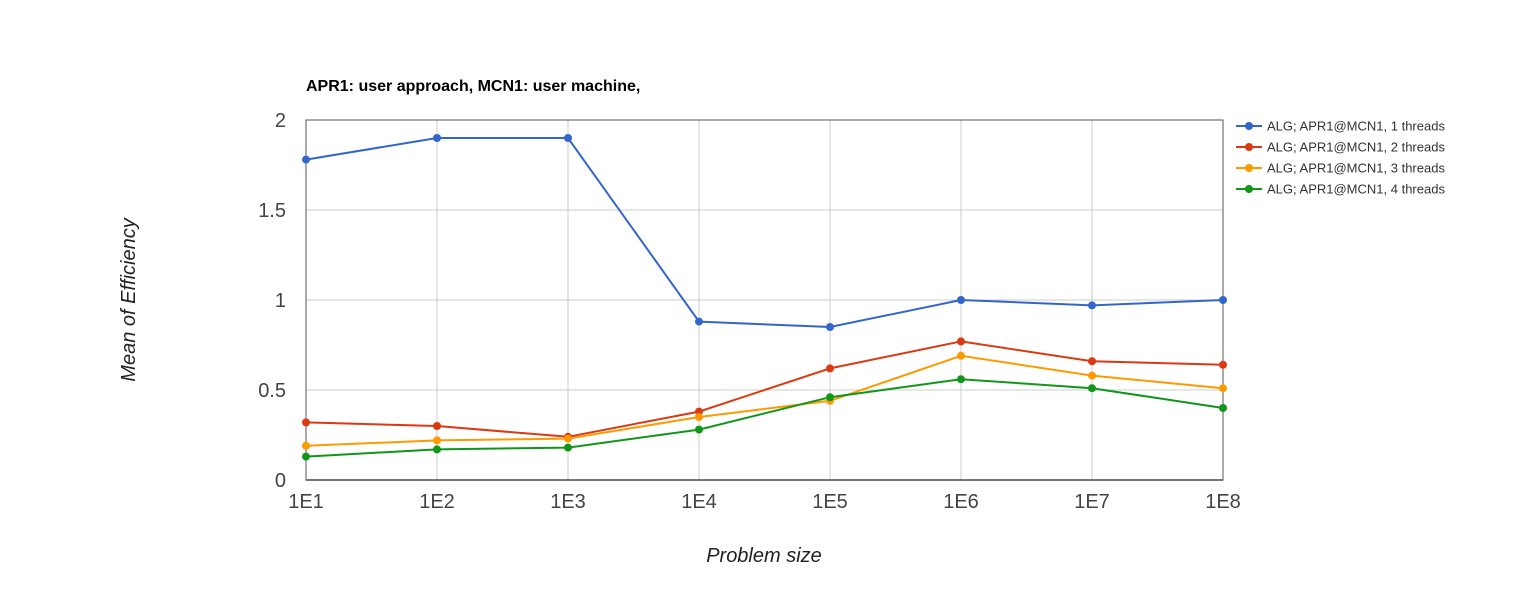 The width and height of the screenshot is (1529, 600). I want to click on x-tick-label: 1E7, so click(1092, 502).